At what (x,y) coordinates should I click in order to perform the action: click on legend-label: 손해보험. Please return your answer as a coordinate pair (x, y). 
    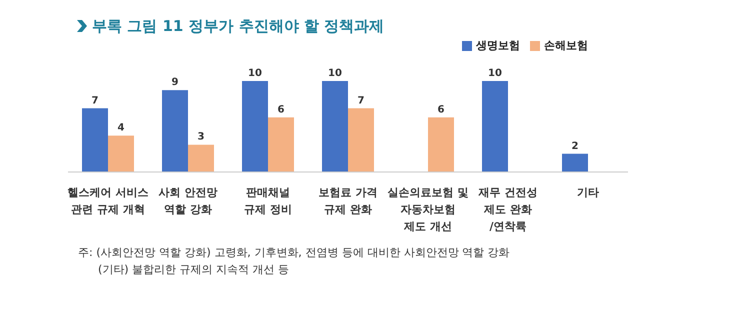
    Looking at the image, I should click on (566, 45).